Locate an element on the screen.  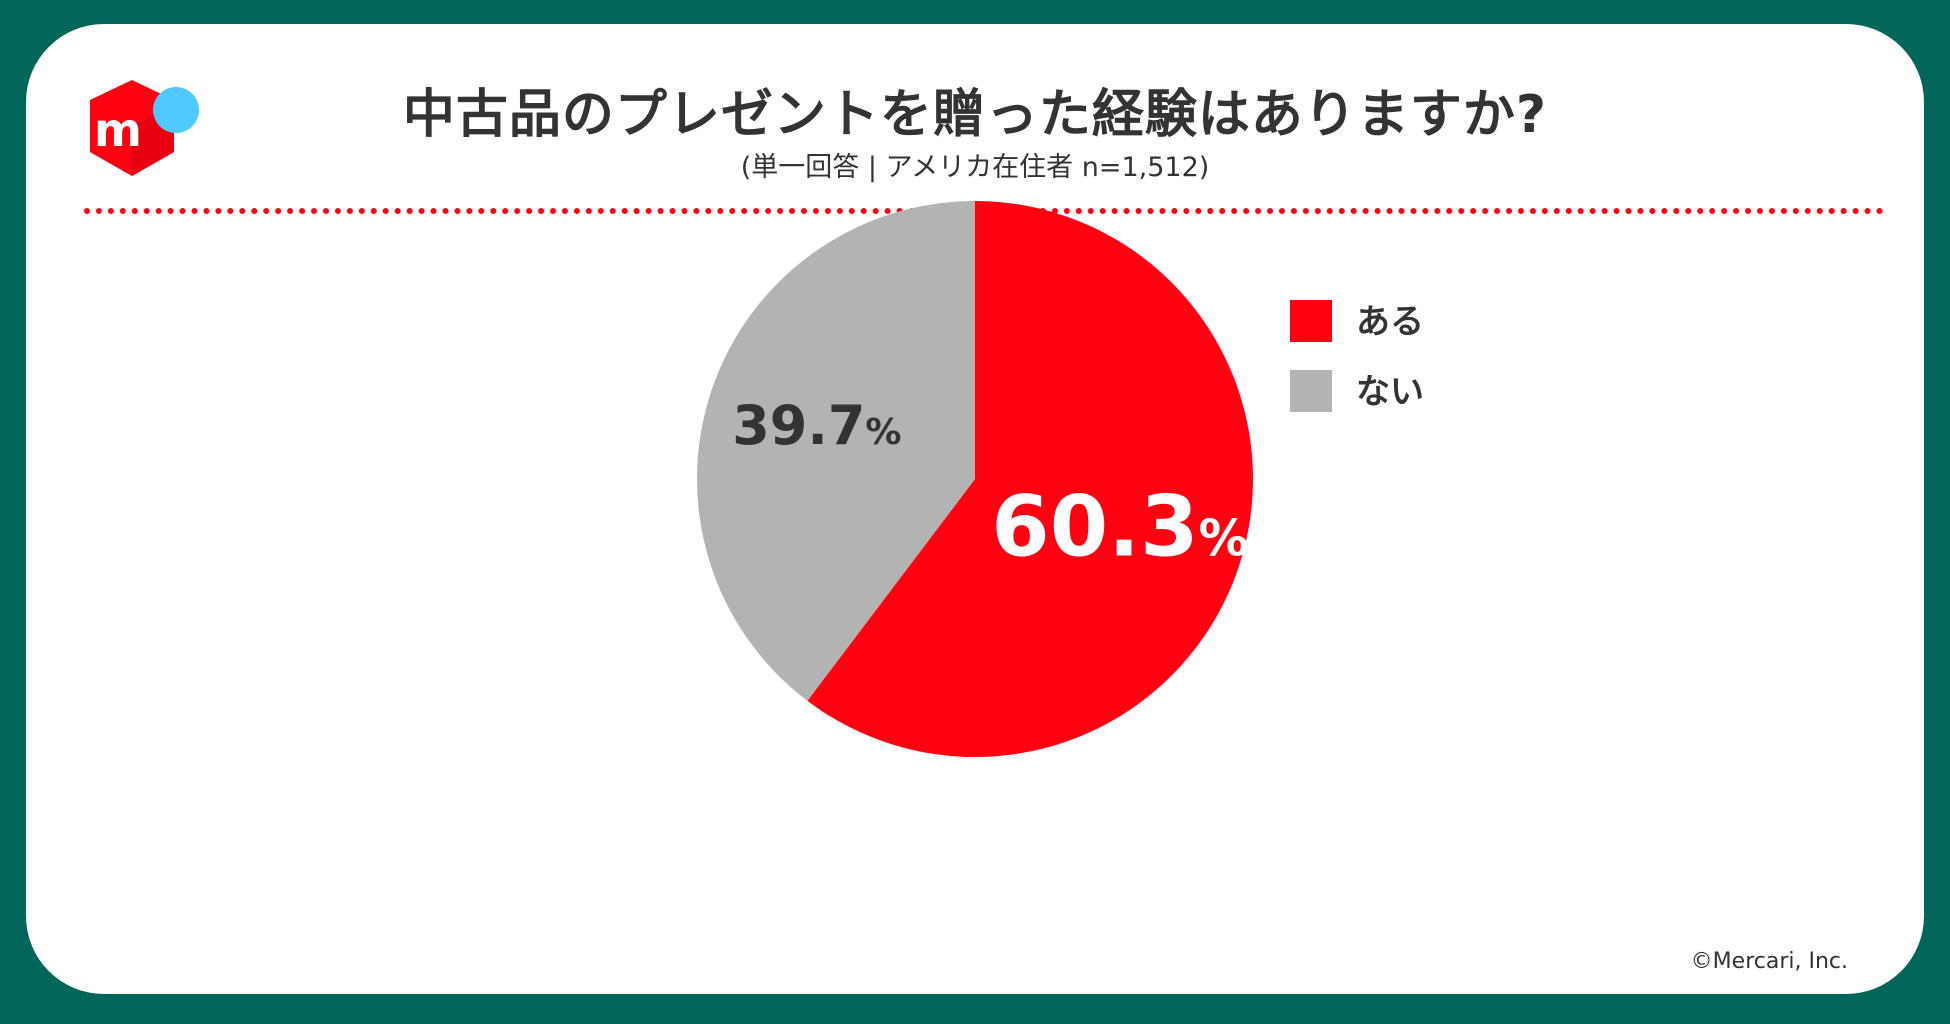
legend-swatch-no is located at coordinates (1311, 391).